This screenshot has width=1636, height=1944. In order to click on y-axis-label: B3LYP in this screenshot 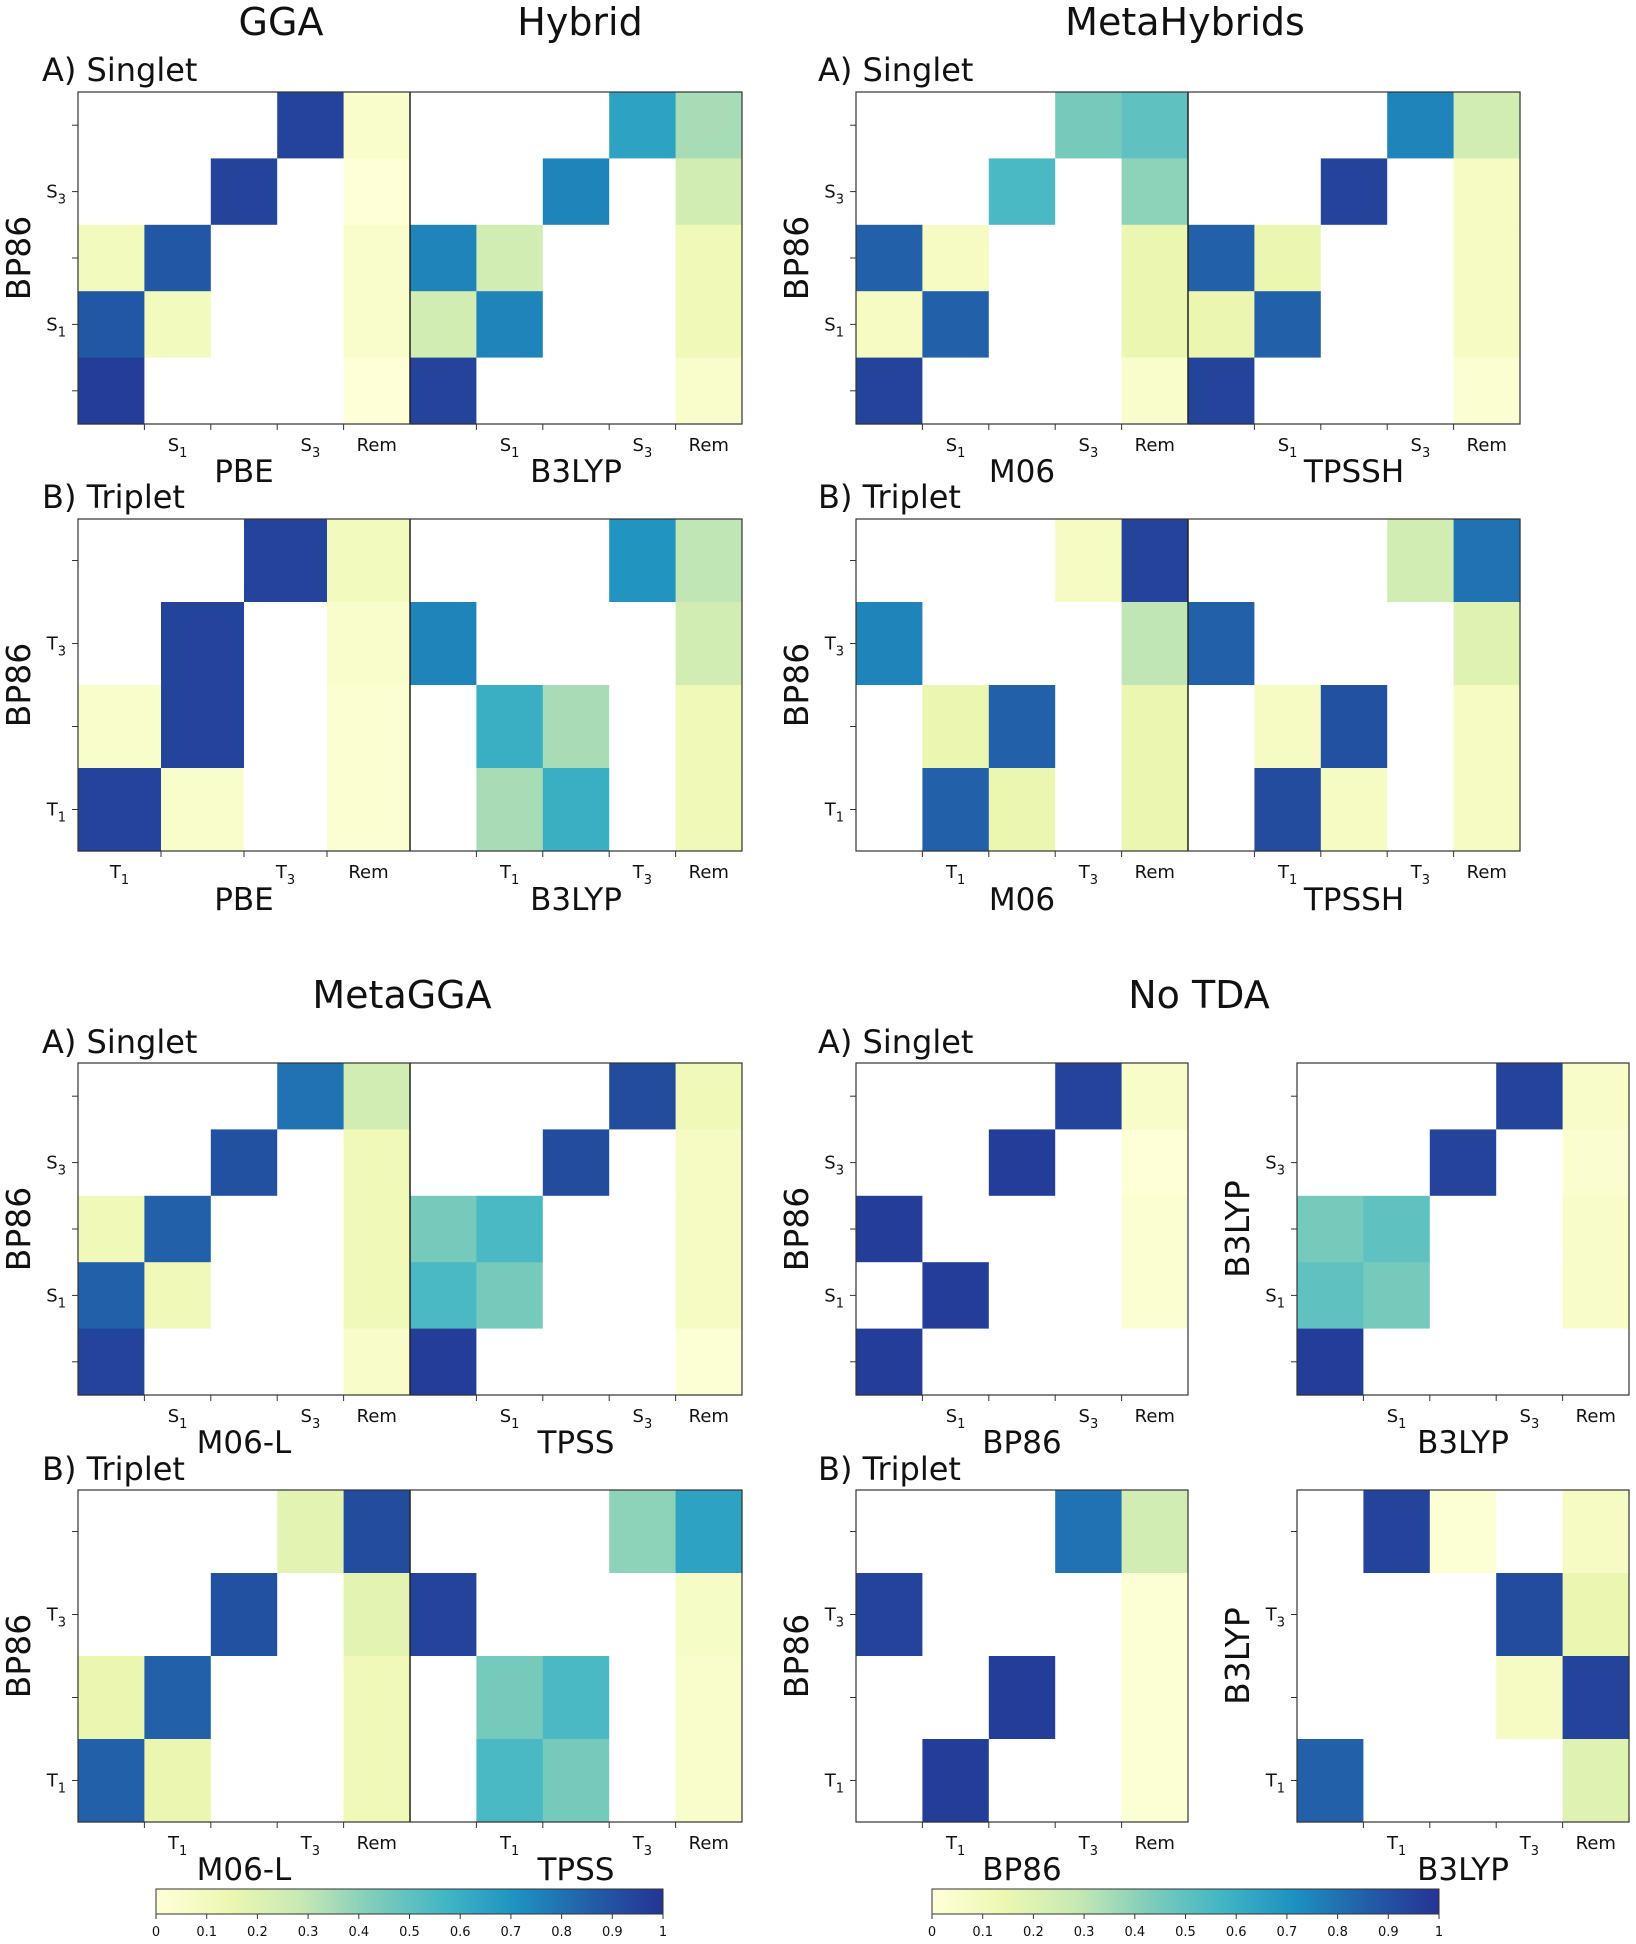, I will do `click(1237, 1229)`.